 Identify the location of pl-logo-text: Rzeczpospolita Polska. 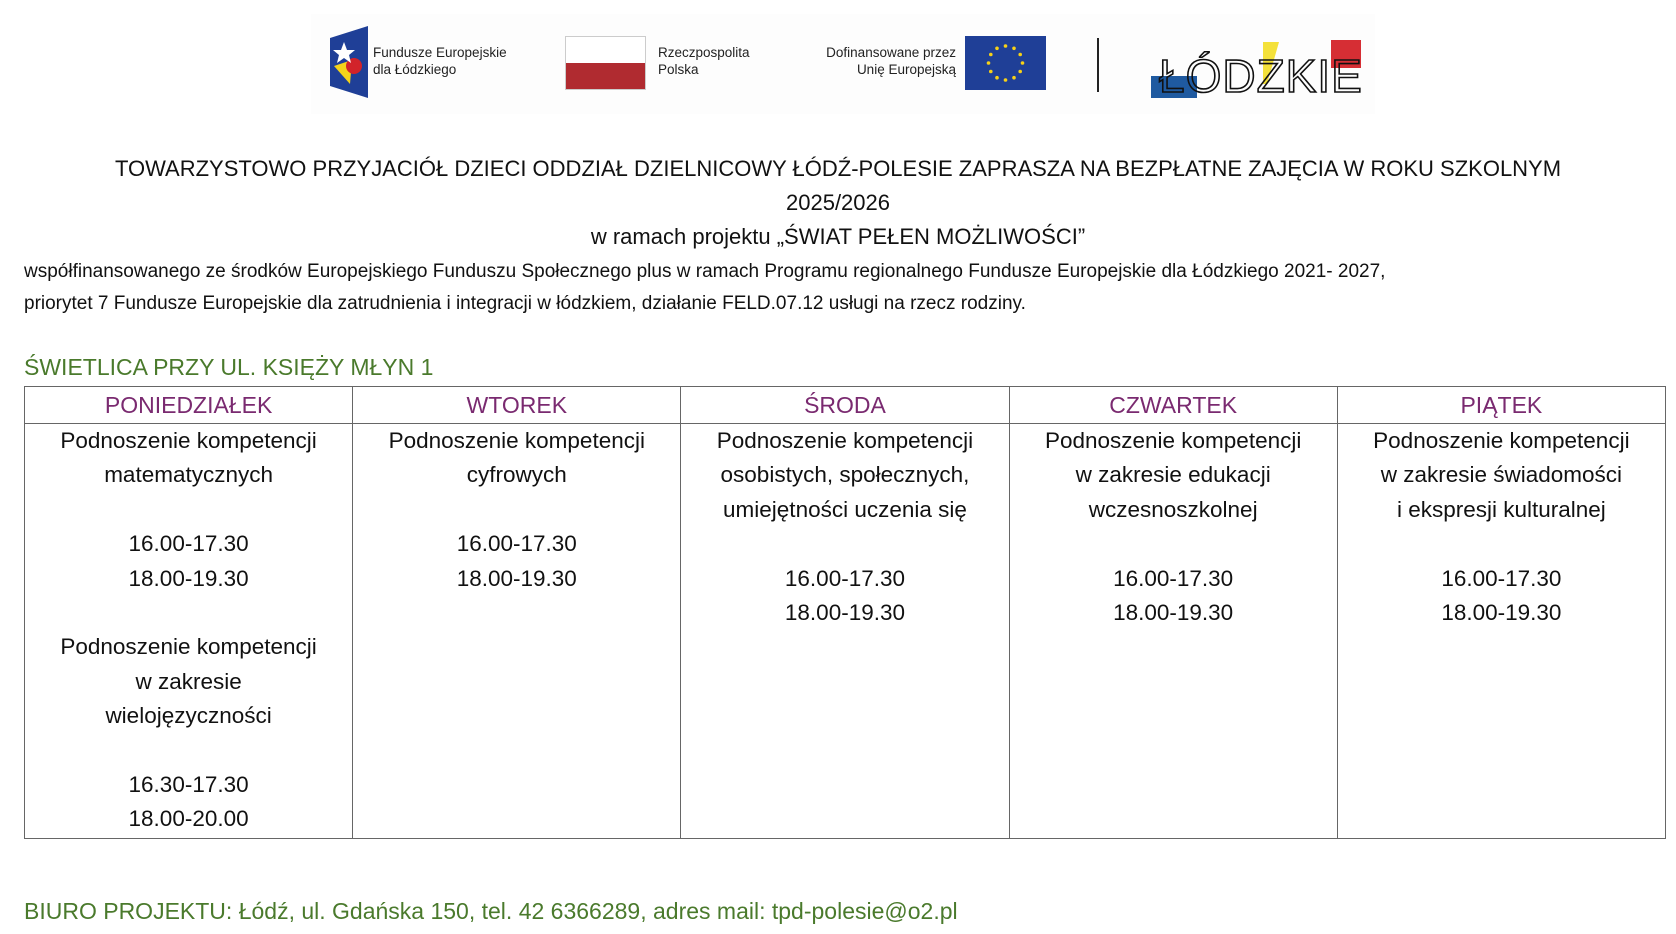
(704, 61).